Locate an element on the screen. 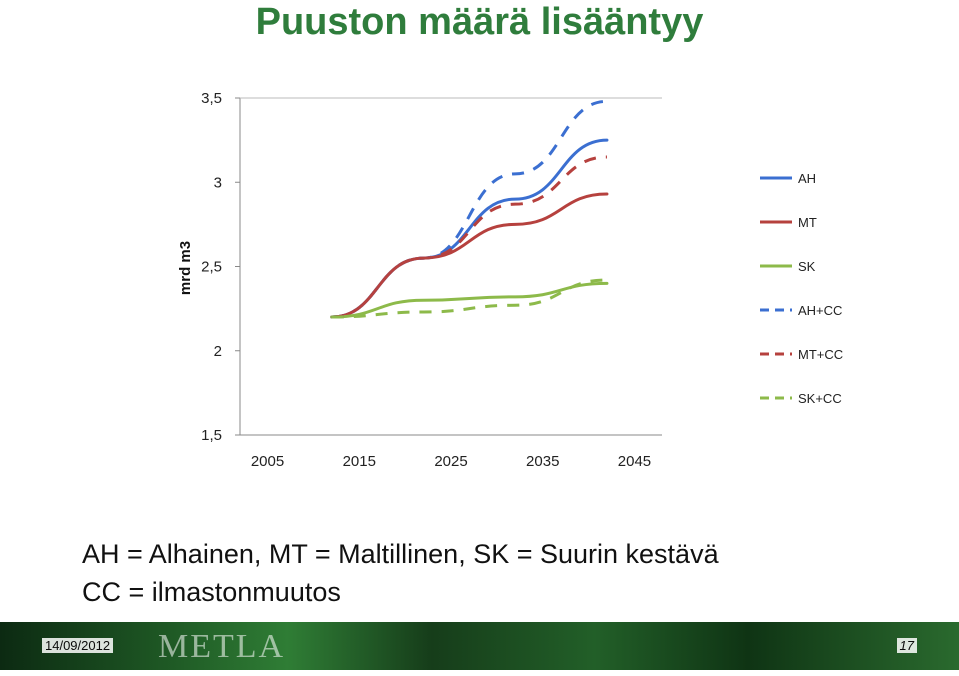 This screenshot has height=676, width=959. legend-label: AH+CC is located at coordinates (820, 310).